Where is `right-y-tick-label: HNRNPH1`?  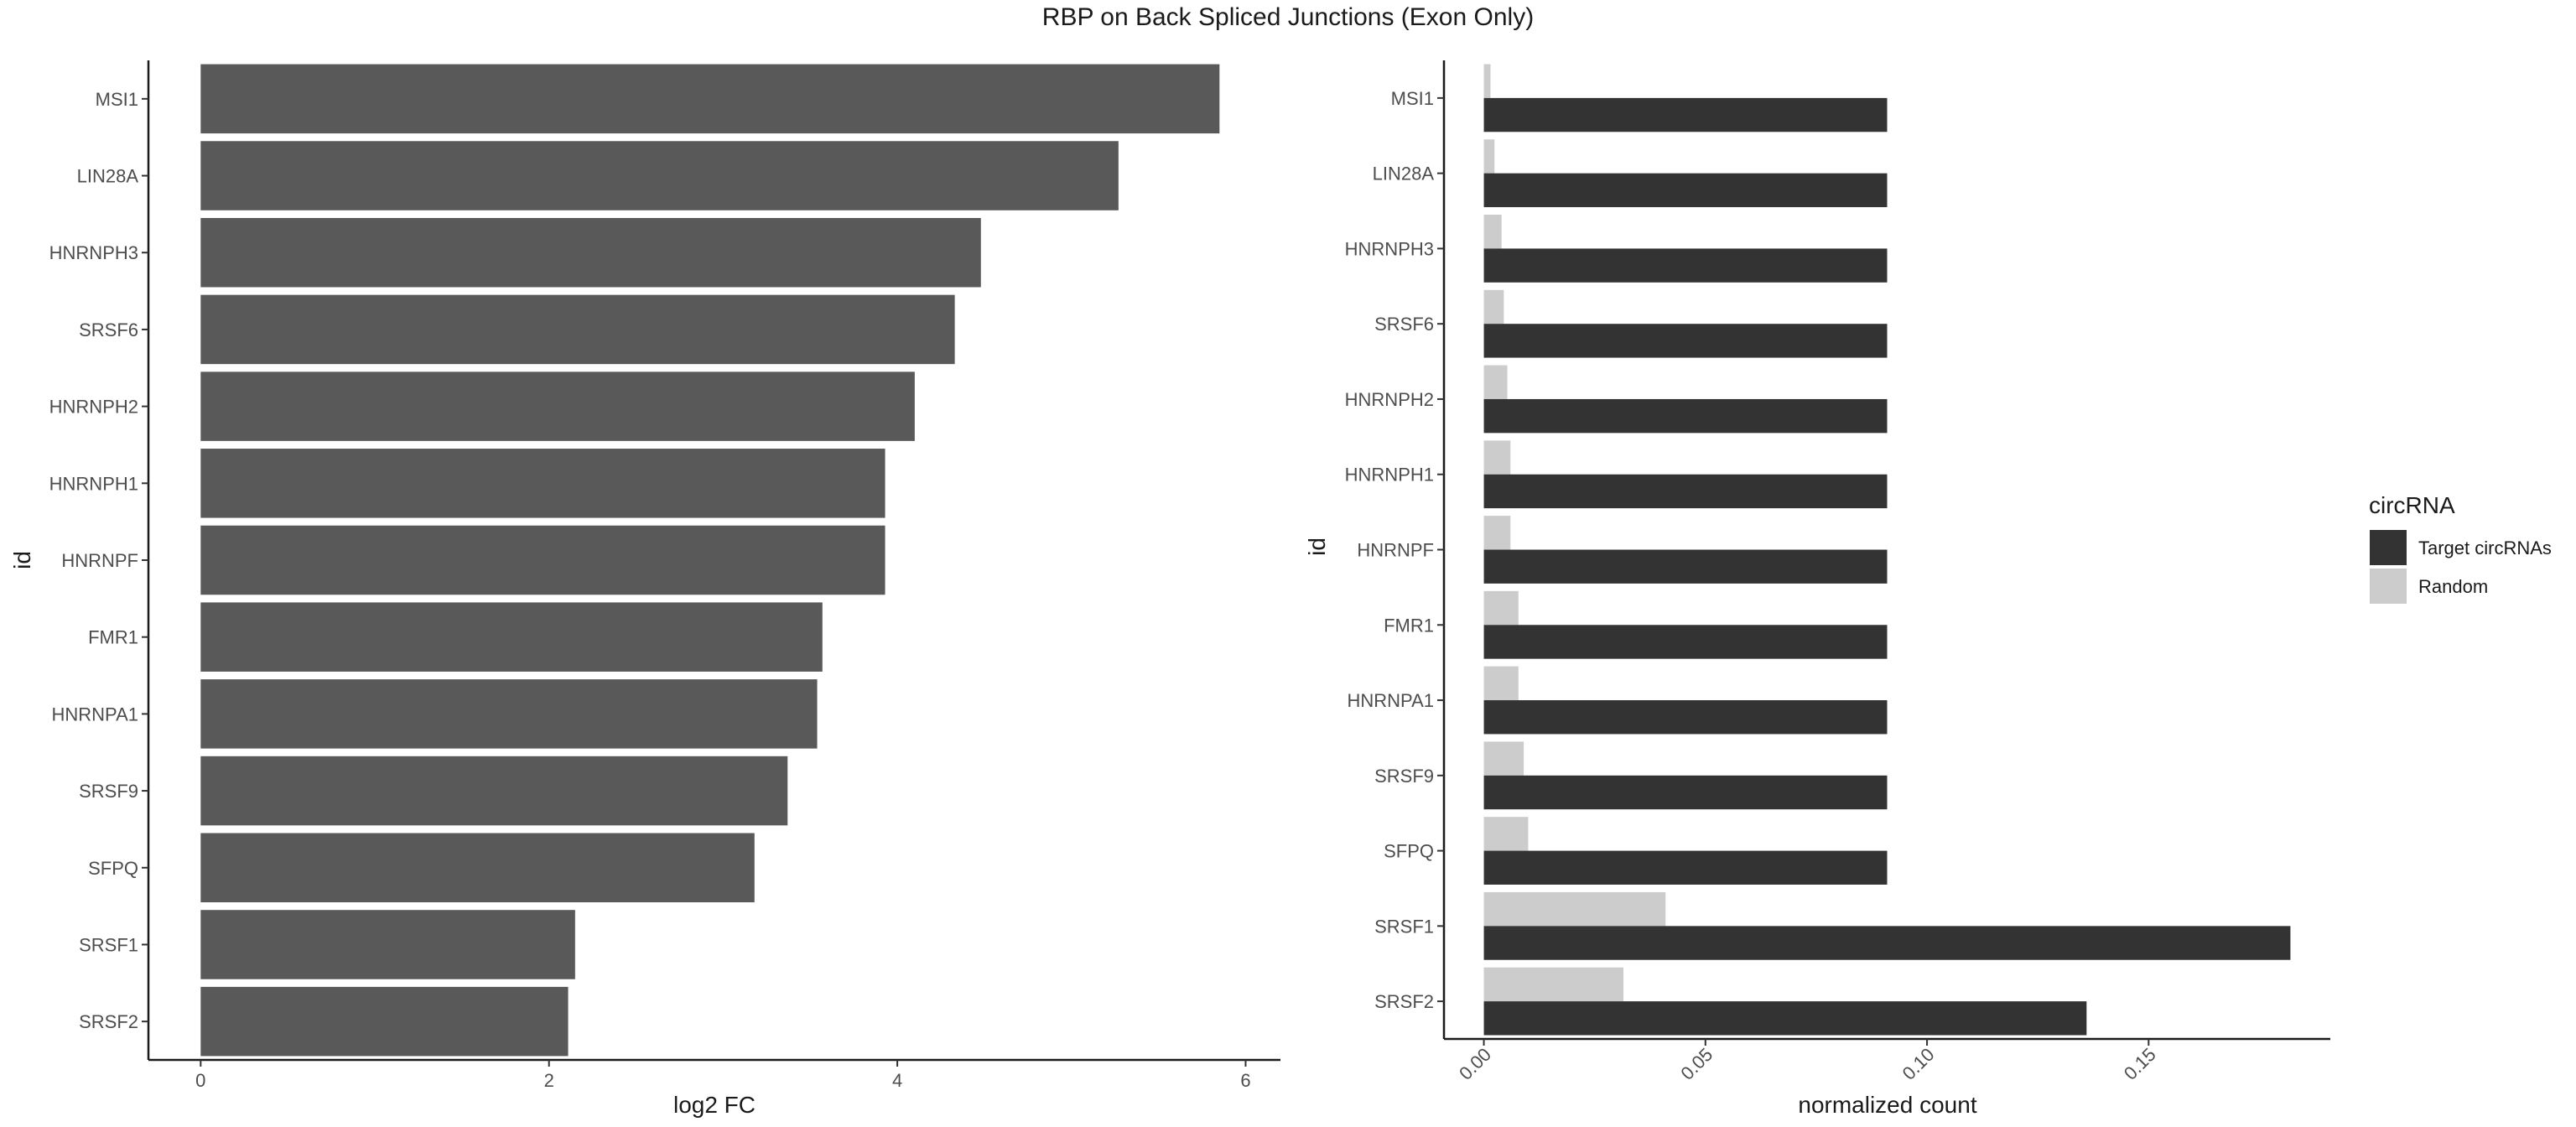 right-y-tick-label: HNRNPH1 is located at coordinates (1389, 475).